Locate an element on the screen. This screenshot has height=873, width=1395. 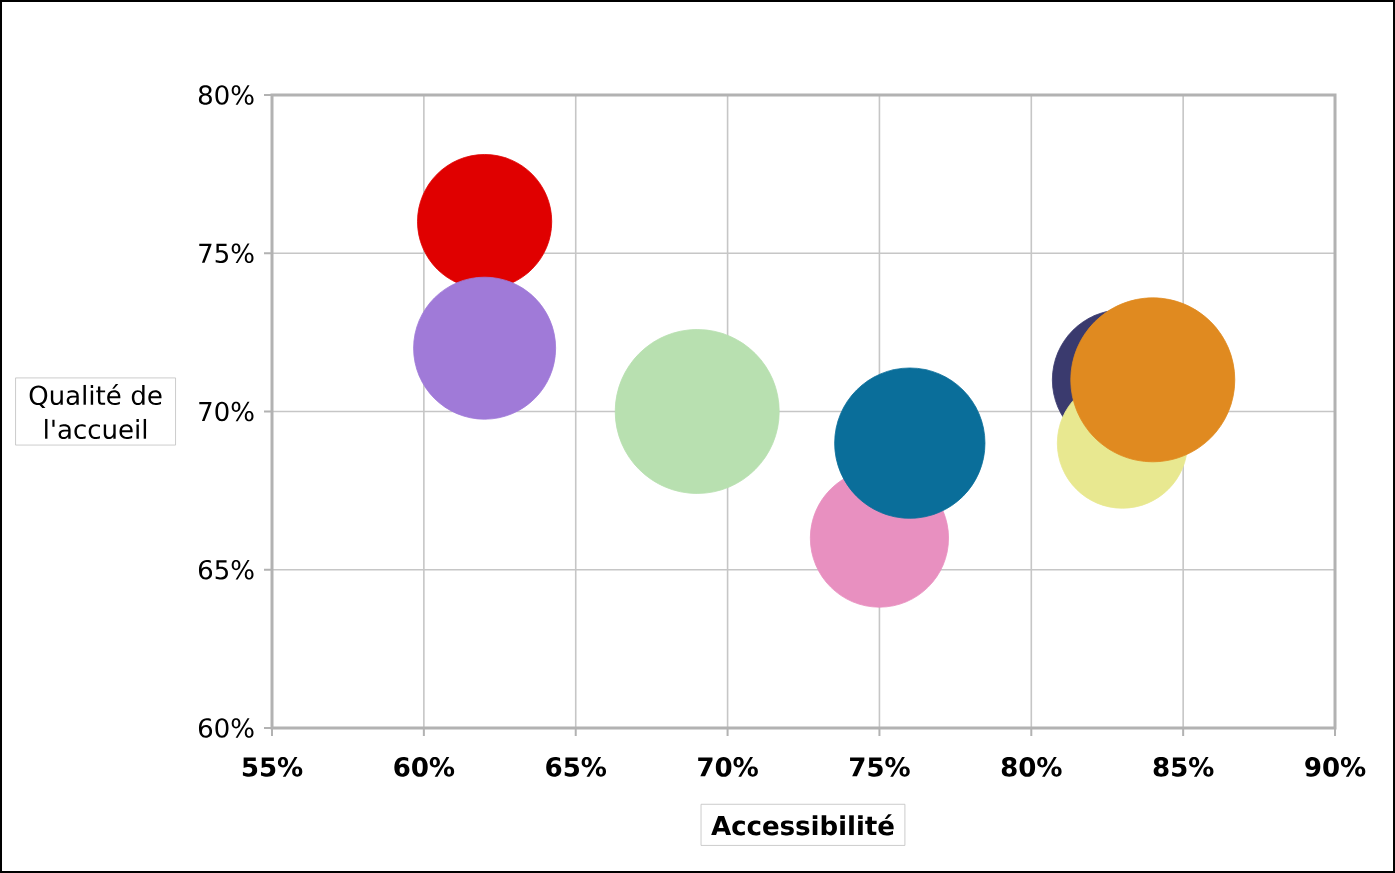
x-tick-label: 75% is located at coordinates (880, 767).